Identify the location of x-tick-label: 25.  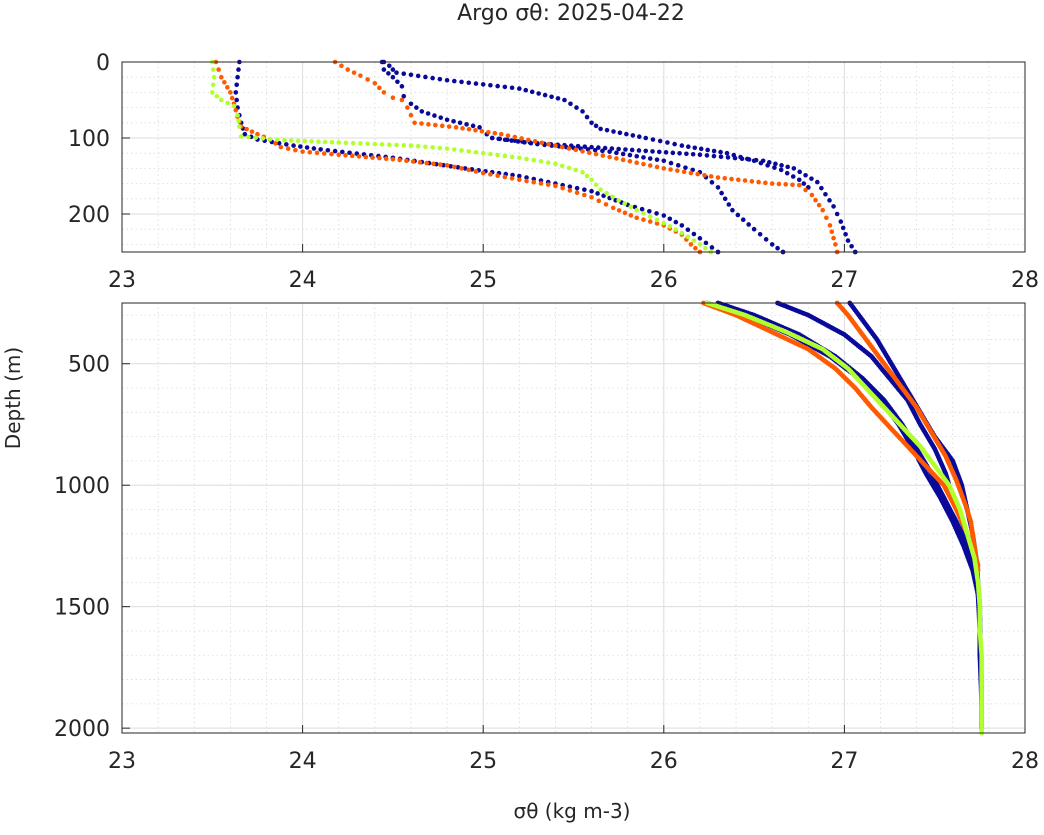
(483, 280).